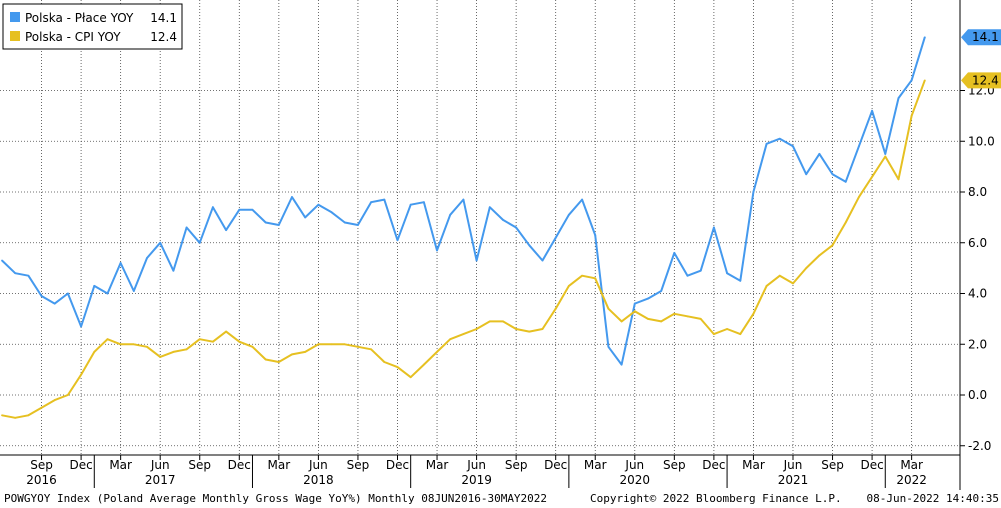 The width and height of the screenshot is (1001, 508). What do you see at coordinates (716, 498) in the screenshot?
I see `footer-copyright: Copyright© 2022 Bloomberg Finance L.P.` at bounding box center [716, 498].